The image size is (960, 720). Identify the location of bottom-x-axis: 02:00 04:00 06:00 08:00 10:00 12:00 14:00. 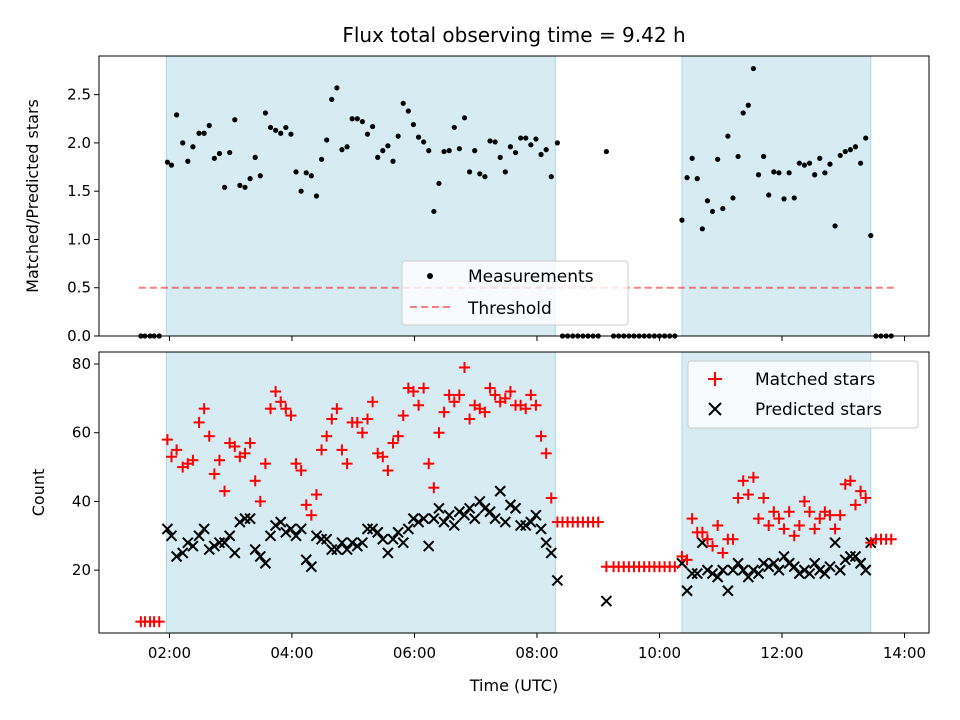
(537, 647).